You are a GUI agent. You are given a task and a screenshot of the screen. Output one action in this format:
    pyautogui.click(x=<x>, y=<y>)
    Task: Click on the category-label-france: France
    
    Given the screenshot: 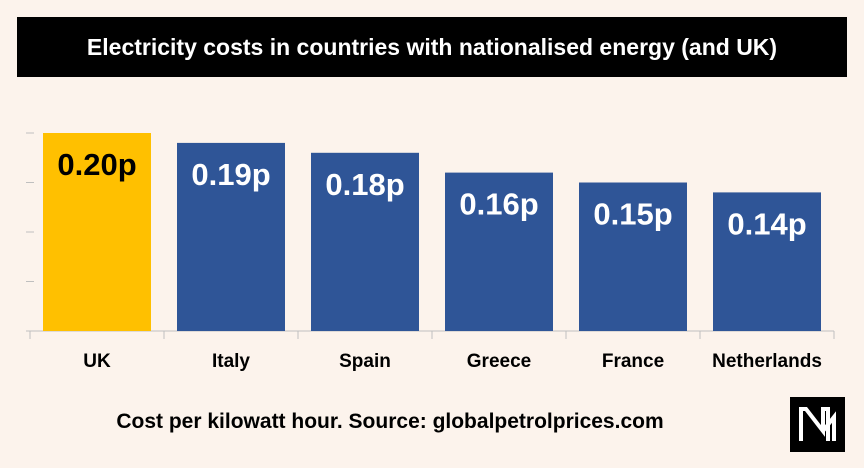 What is the action you would take?
    pyautogui.click(x=633, y=361)
    